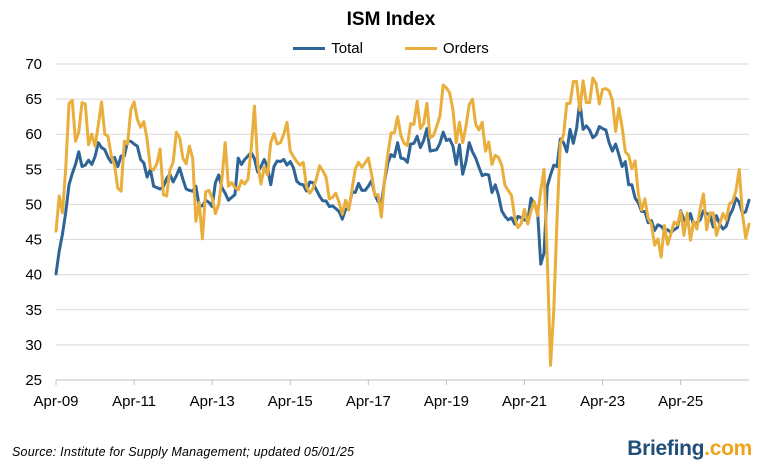  What do you see at coordinates (602, 401) in the screenshot?
I see `x-tick-label-7: Apr-23` at bounding box center [602, 401].